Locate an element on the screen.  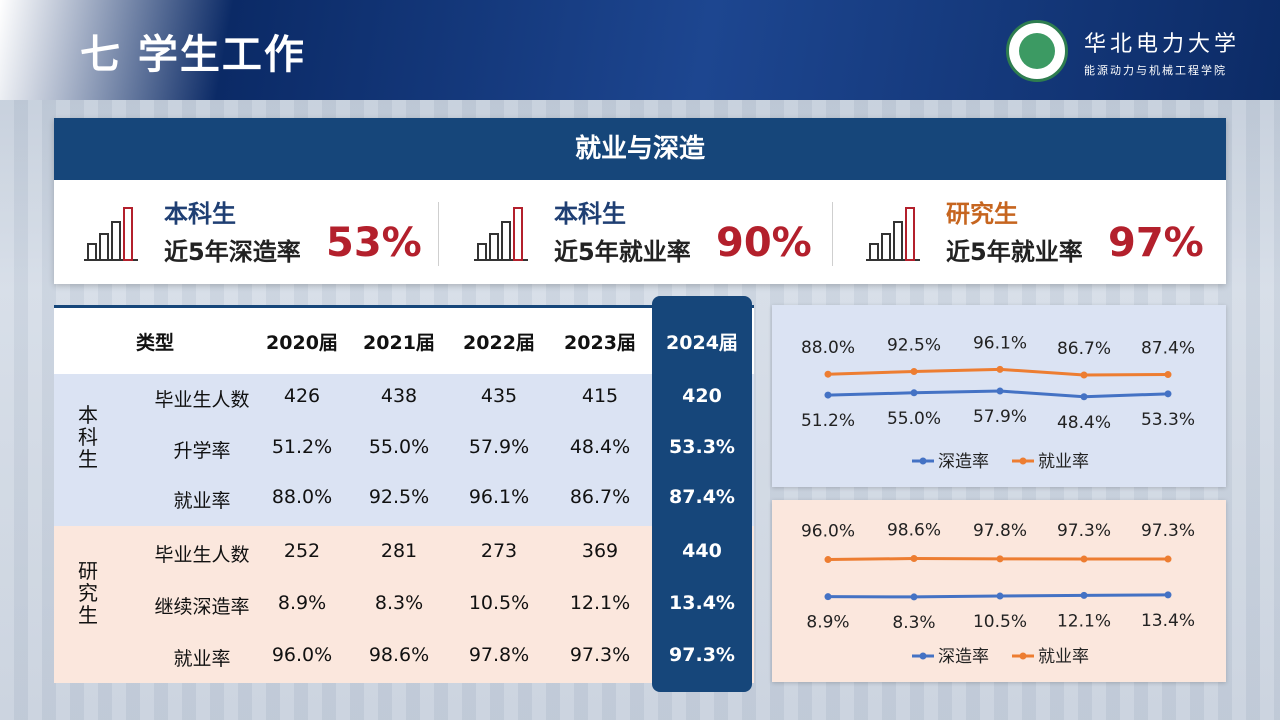
group-label-char: 究 is located at coordinates (88, 593).